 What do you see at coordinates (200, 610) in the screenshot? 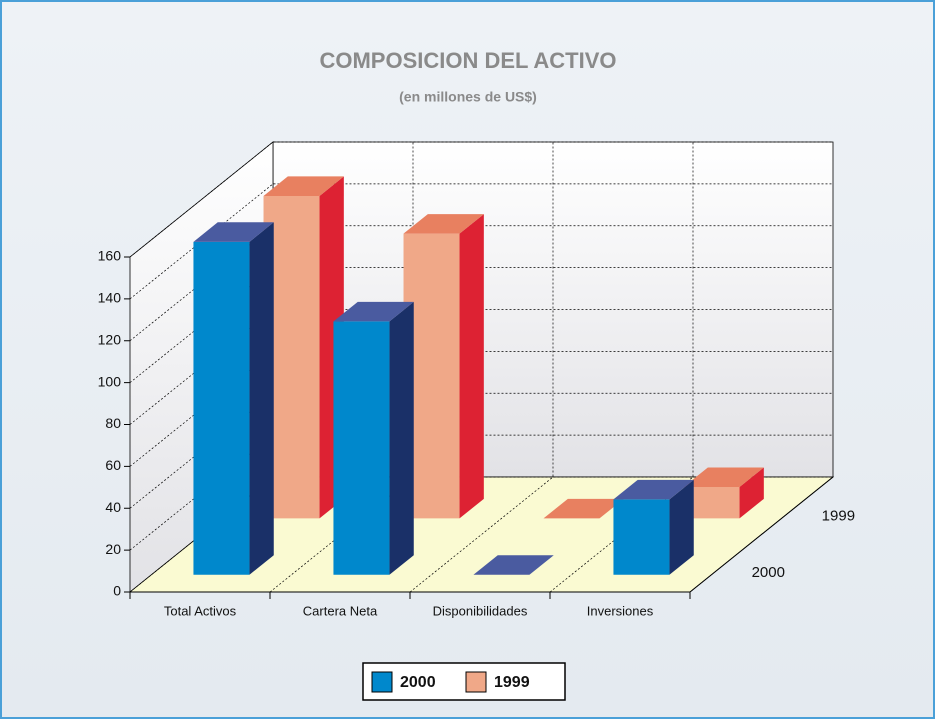
I see `x-tick-label: Total Activos` at bounding box center [200, 610].